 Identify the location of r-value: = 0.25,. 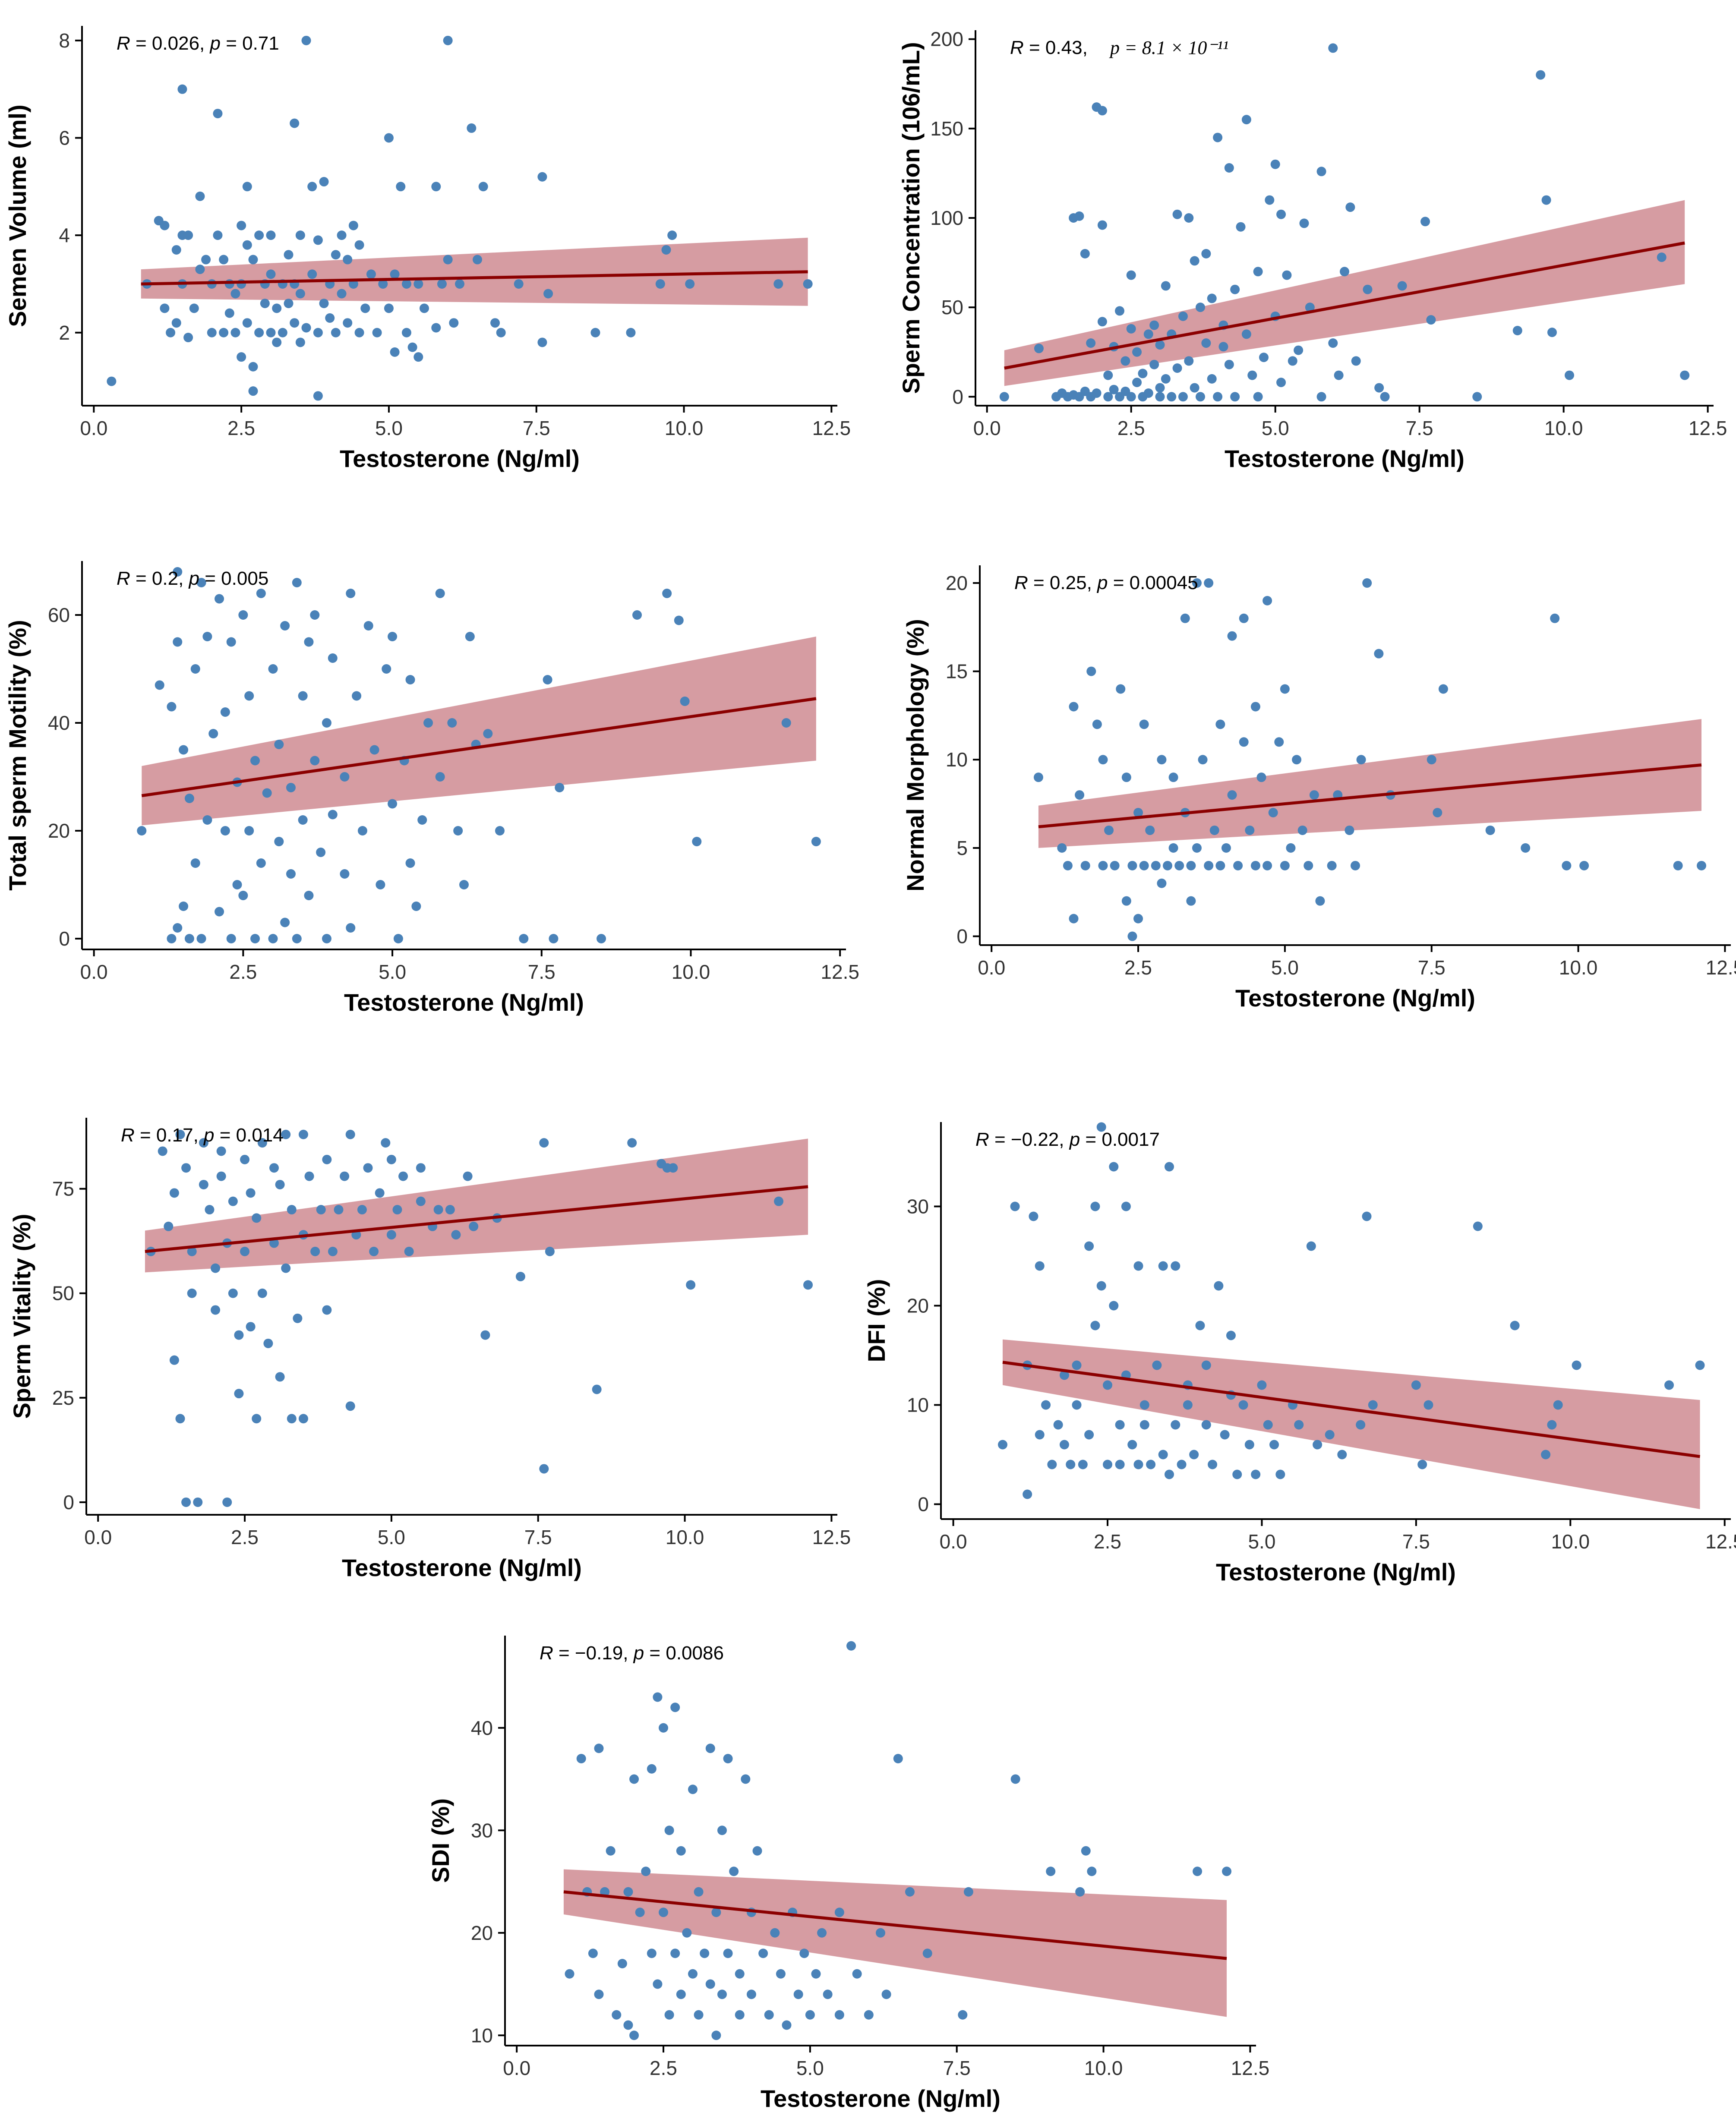
(1062, 582).